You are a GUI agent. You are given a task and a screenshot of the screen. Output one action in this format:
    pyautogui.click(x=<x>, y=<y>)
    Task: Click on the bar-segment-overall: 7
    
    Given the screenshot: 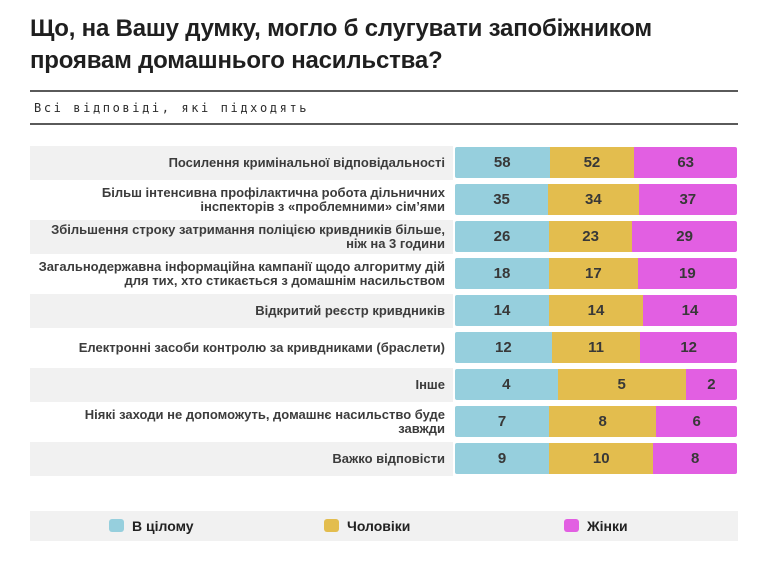 What is the action you would take?
    pyautogui.click(x=502, y=422)
    